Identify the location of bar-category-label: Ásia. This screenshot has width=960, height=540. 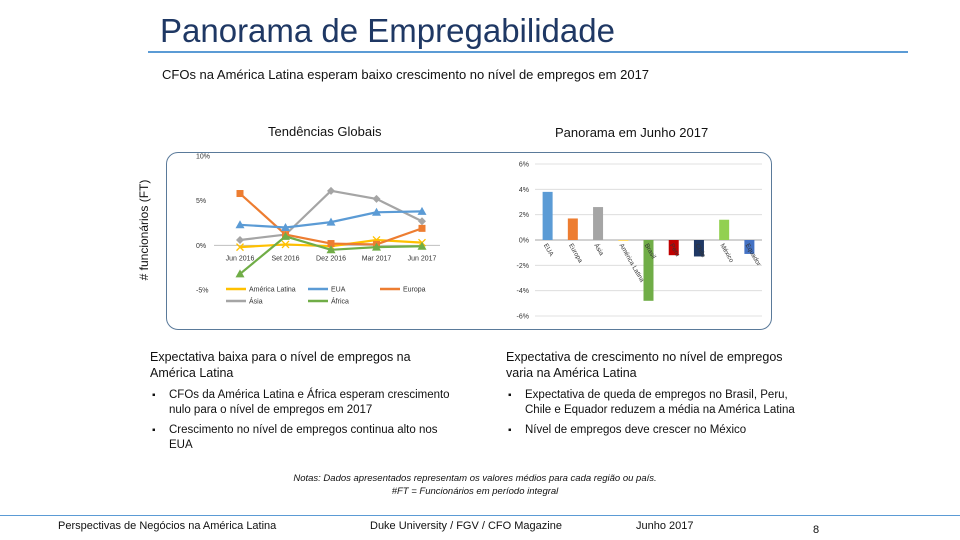
(599, 250).